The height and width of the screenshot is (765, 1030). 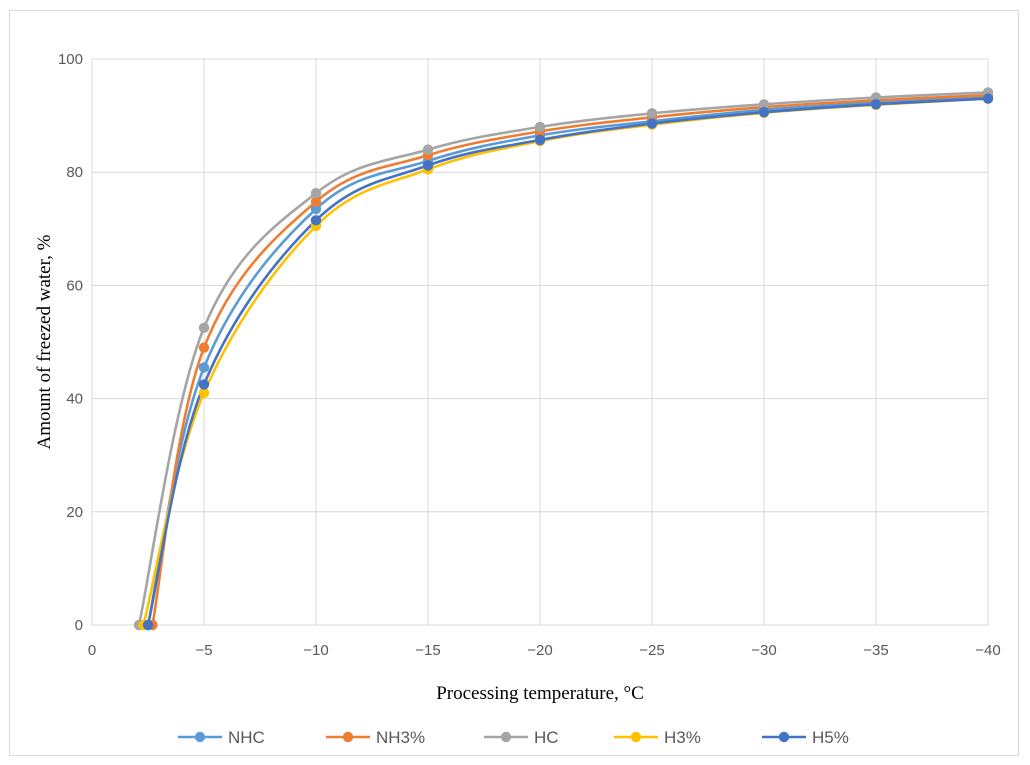 I want to click on data-point-h3pct, so click(x=204, y=393).